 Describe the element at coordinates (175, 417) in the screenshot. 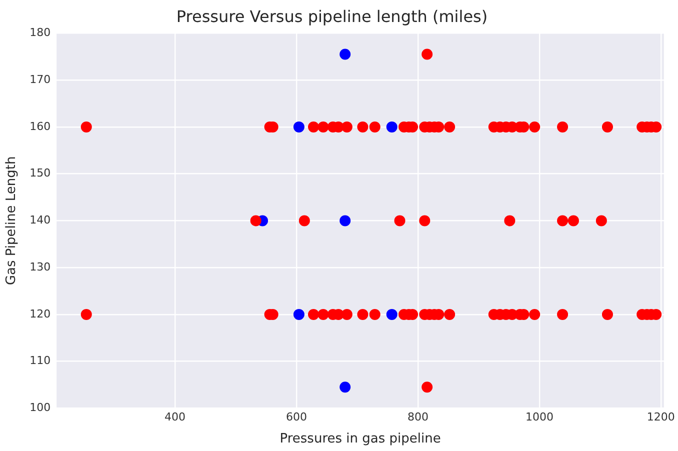

I see `x-tick-label: 400` at that location.